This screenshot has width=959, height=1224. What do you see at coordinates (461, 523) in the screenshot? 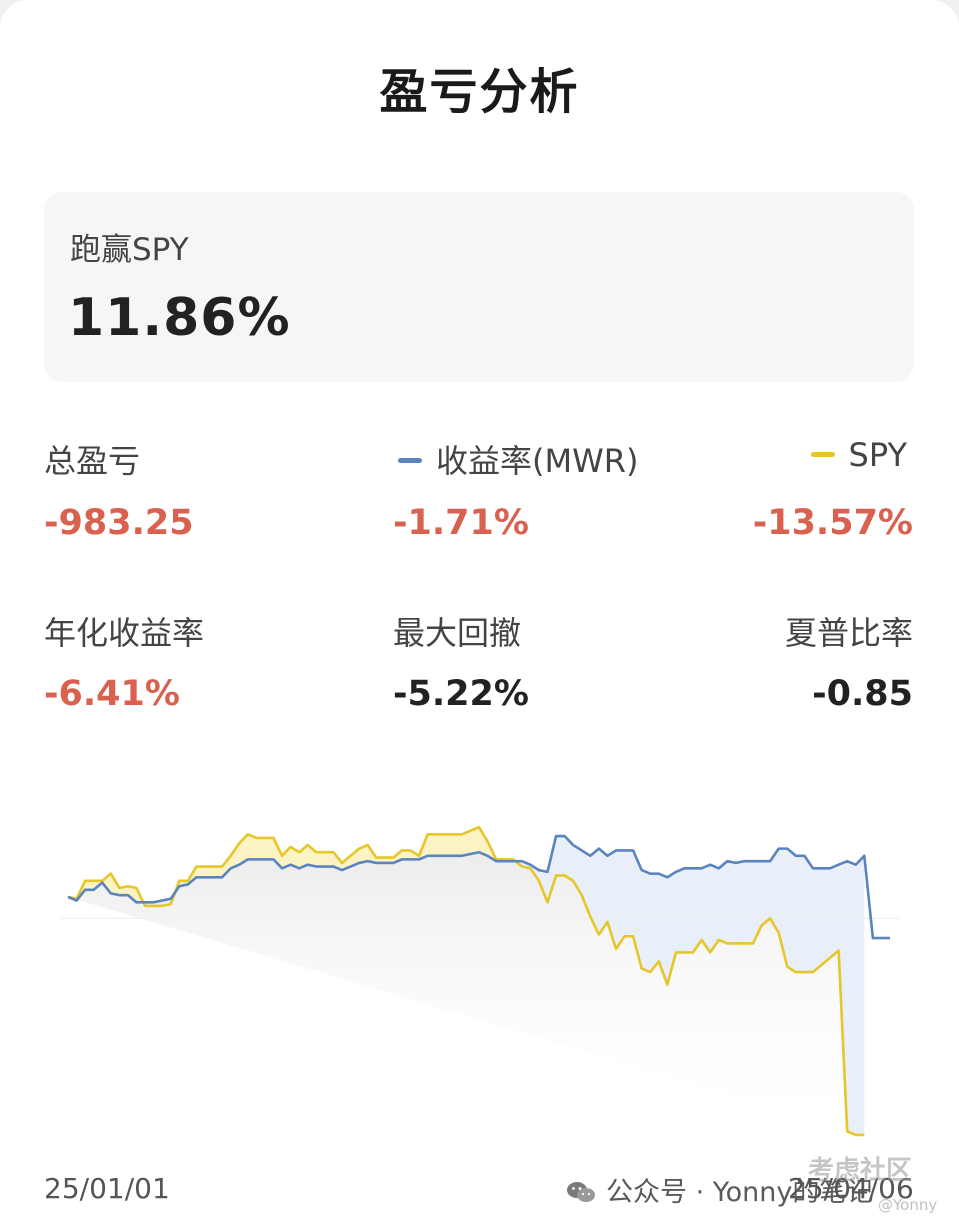
I see `mwr-value: -1.71%` at bounding box center [461, 523].